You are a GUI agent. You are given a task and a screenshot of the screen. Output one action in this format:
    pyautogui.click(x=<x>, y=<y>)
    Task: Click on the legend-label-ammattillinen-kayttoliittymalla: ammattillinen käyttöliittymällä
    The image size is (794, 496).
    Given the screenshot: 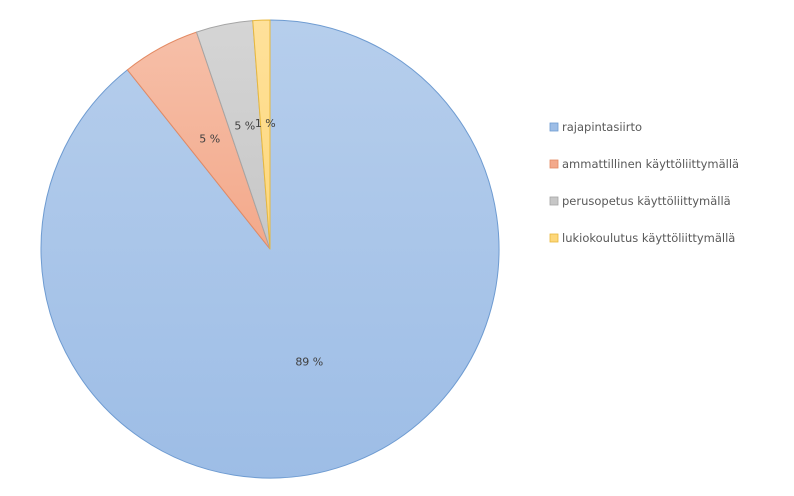 What is the action you would take?
    pyautogui.click(x=650, y=164)
    